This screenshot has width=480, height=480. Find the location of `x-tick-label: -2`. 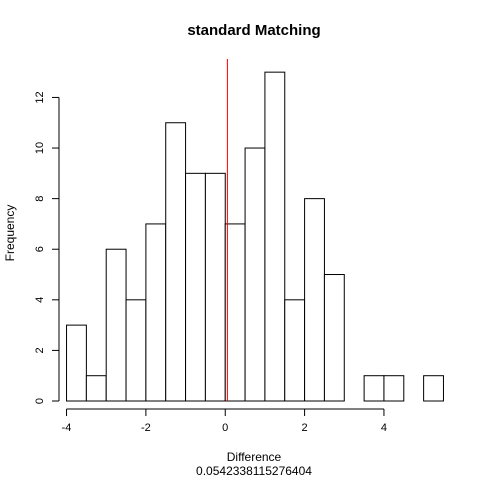

x-tick-label: -2 is located at coordinates (146, 428).